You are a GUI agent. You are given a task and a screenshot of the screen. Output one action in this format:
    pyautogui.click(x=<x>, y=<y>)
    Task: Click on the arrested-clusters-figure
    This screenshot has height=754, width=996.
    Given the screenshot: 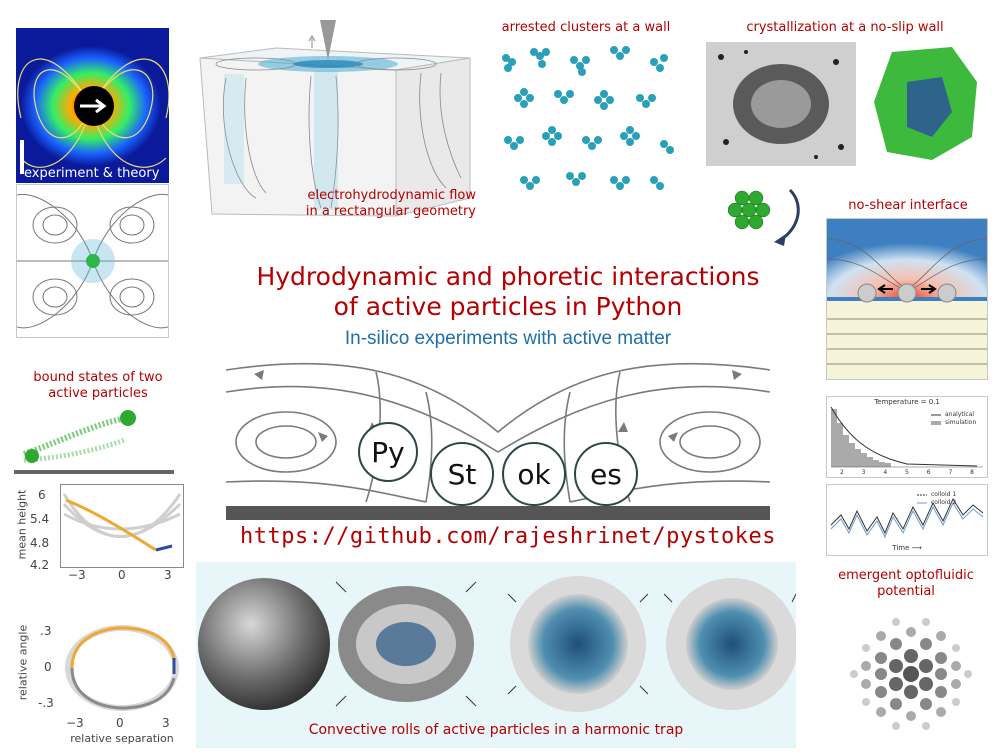 What is the action you would take?
    pyautogui.click(x=586, y=119)
    